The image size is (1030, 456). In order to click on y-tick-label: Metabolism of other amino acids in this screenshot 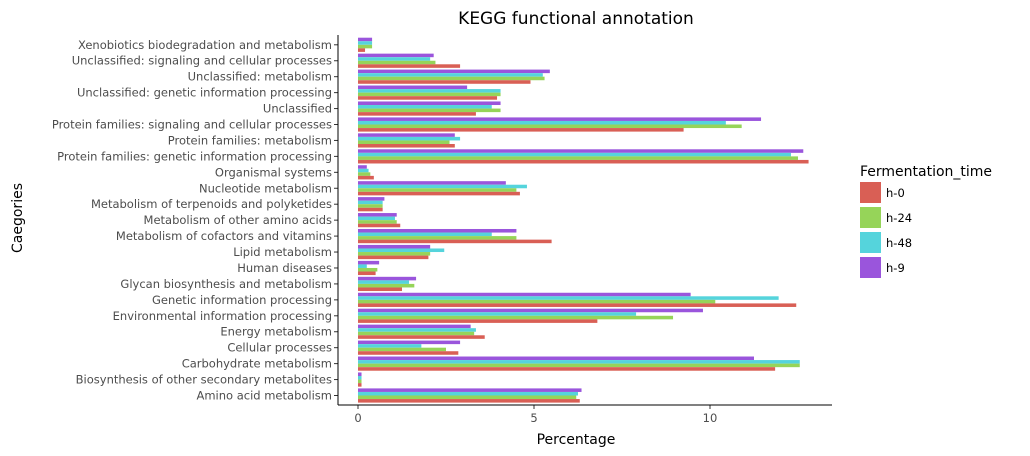, I will do `click(238, 220)`.